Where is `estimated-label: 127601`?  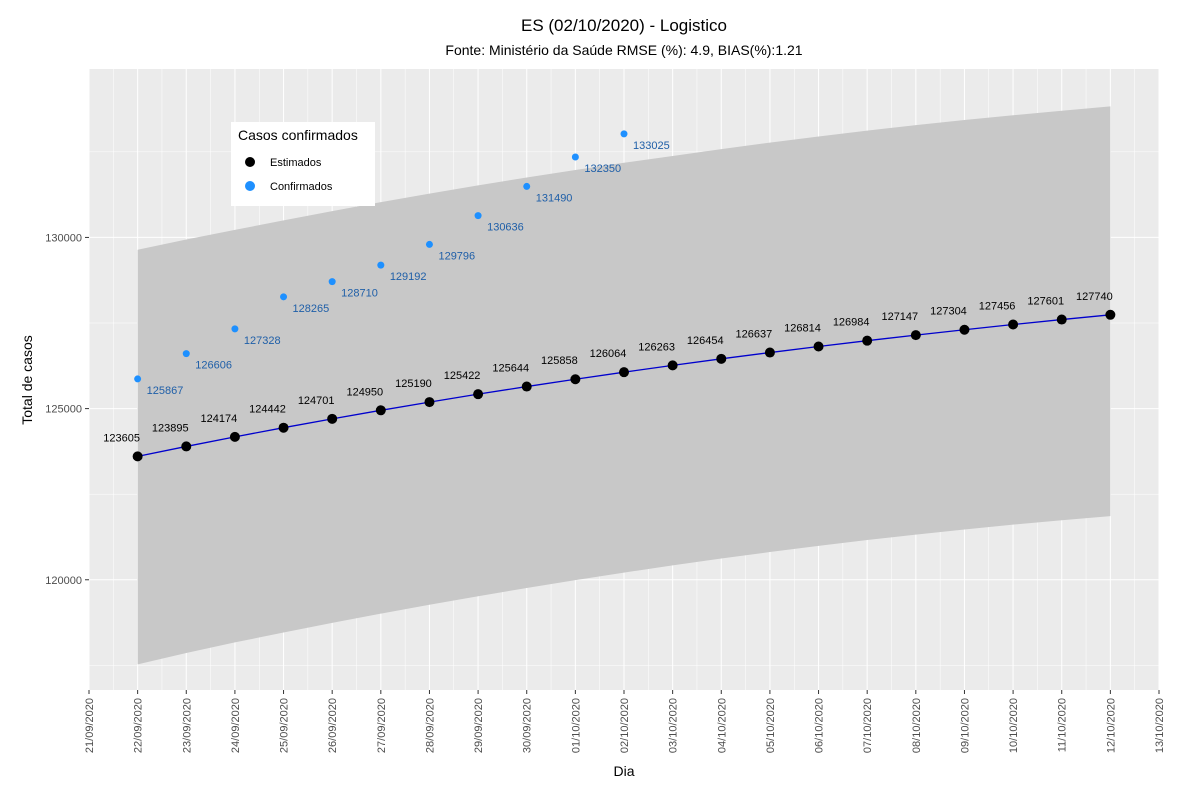 estimated-label: 127601 is located at coordinates (1045, 302).